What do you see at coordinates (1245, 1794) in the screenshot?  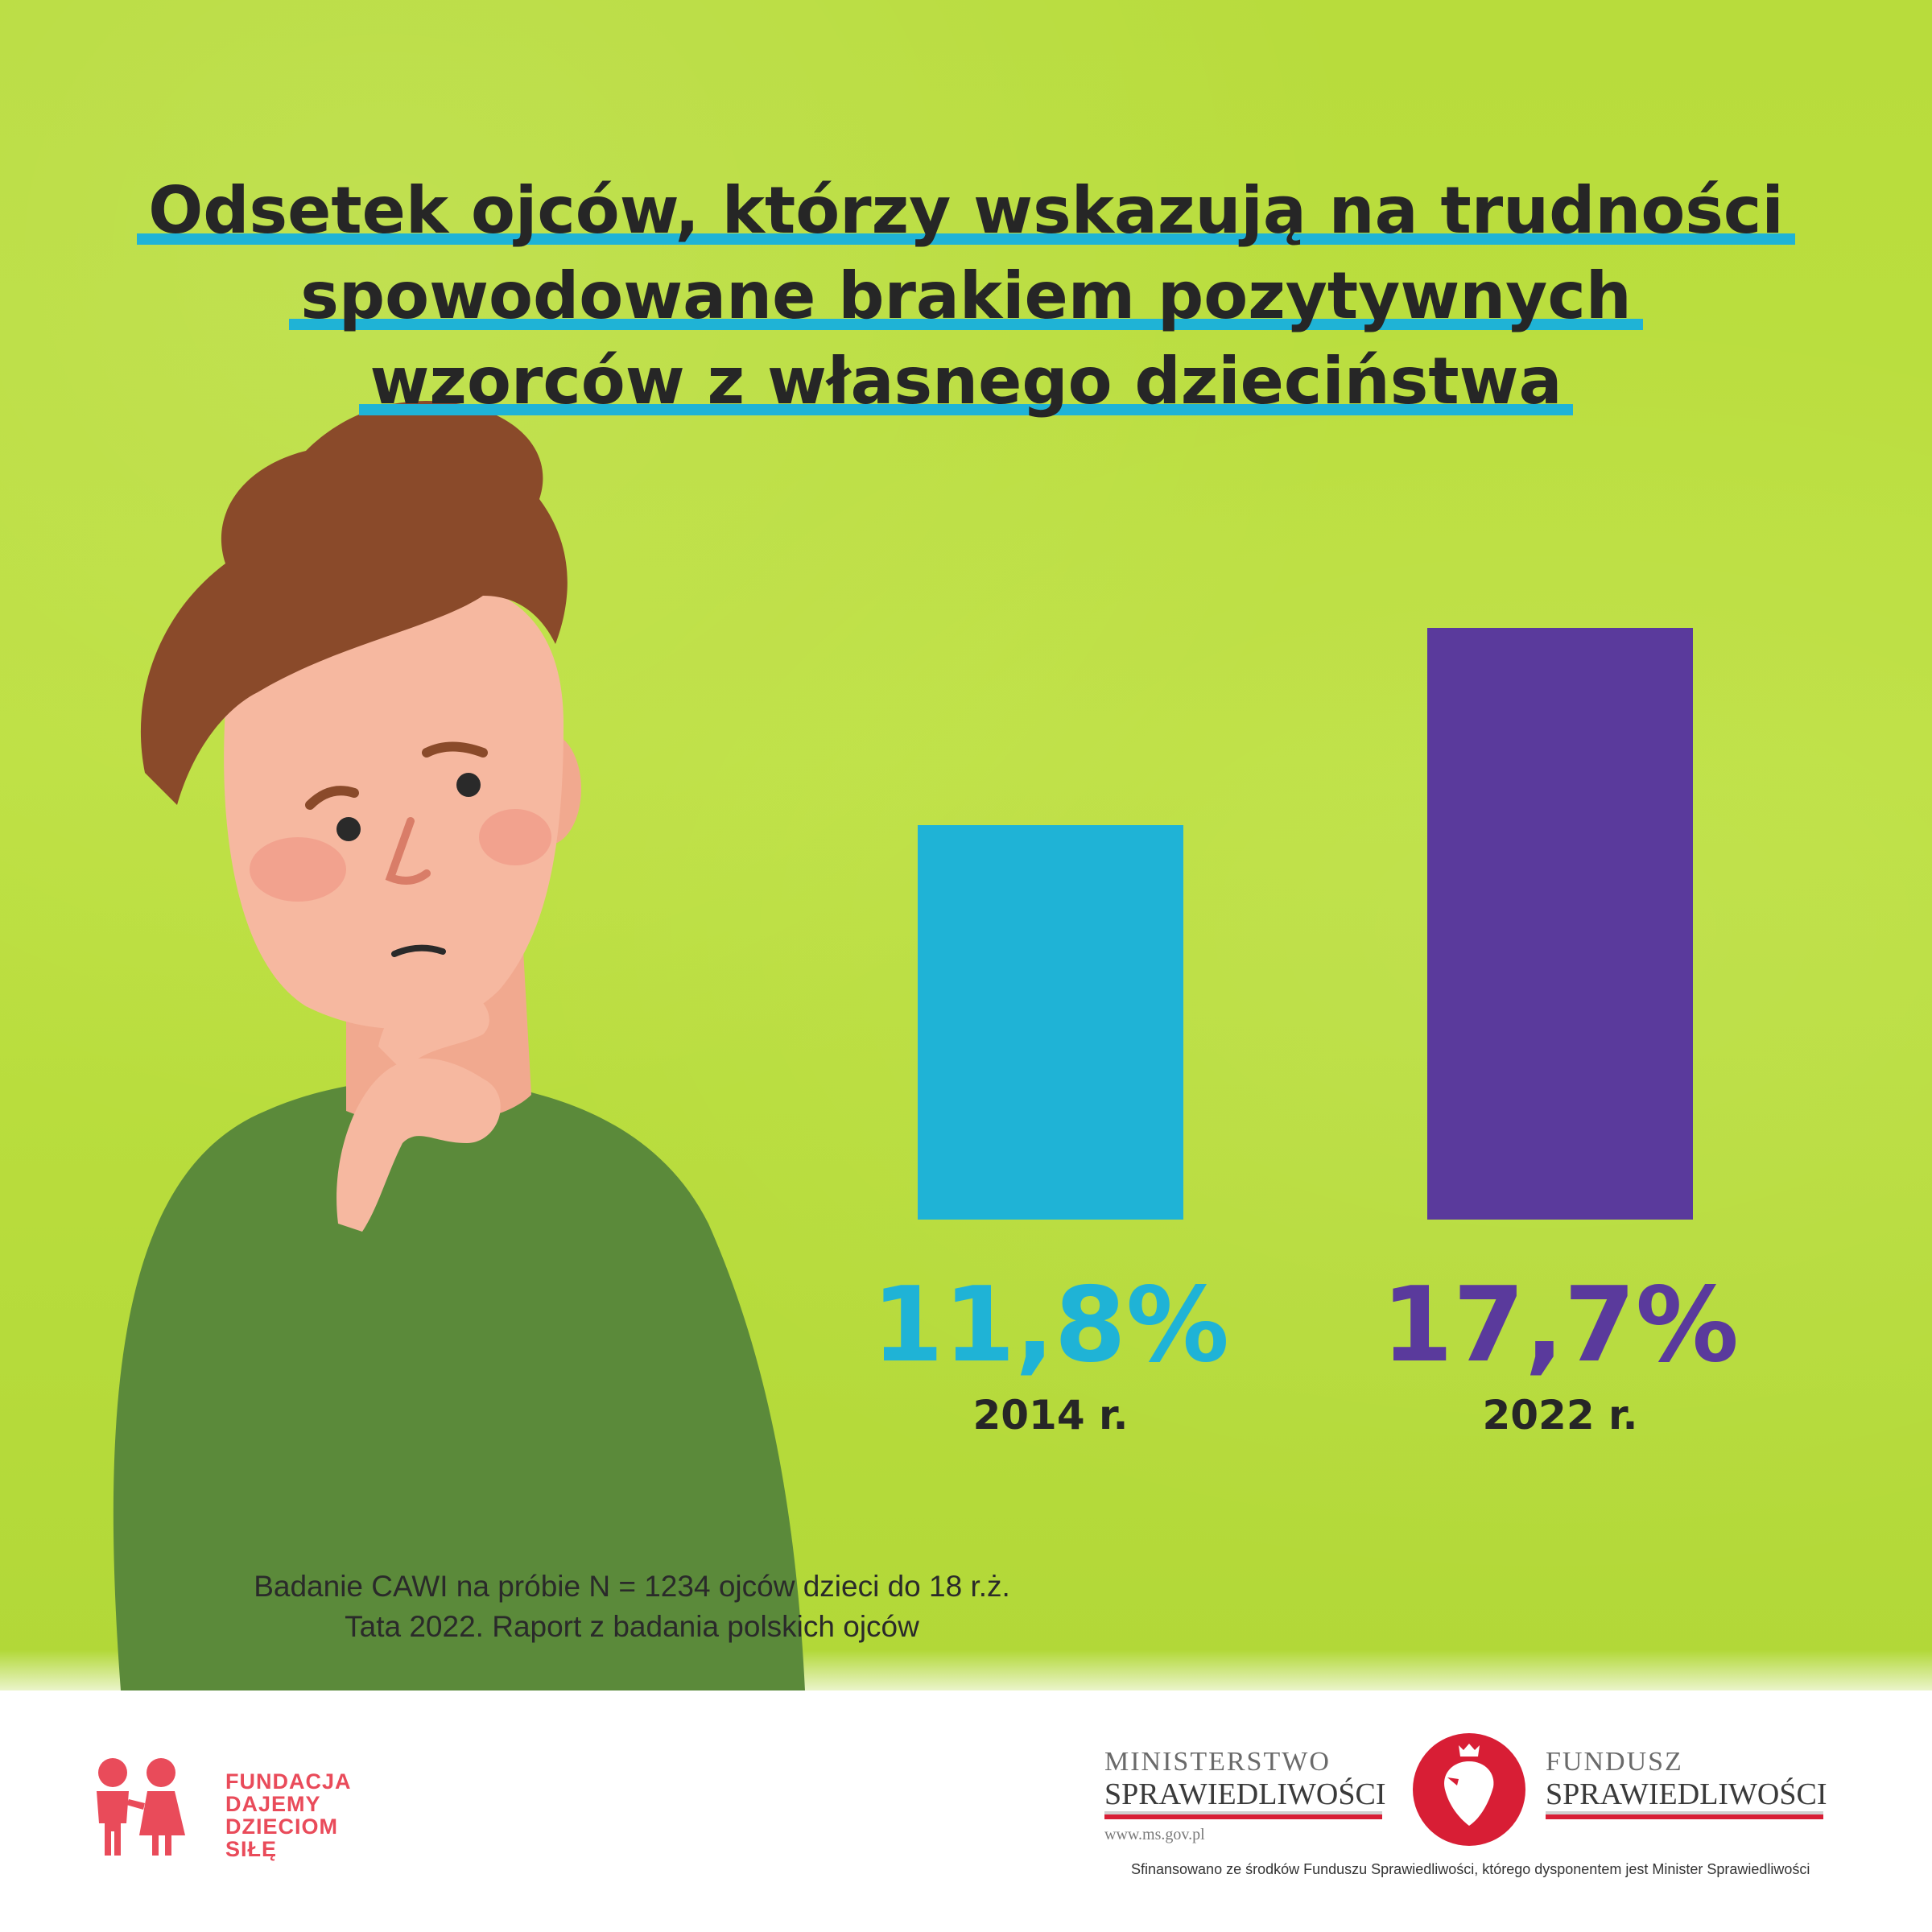 I see `ministry-name-line-2: SPRAWIEDLIWOŚCI` at bounding box center [1245, 1794].